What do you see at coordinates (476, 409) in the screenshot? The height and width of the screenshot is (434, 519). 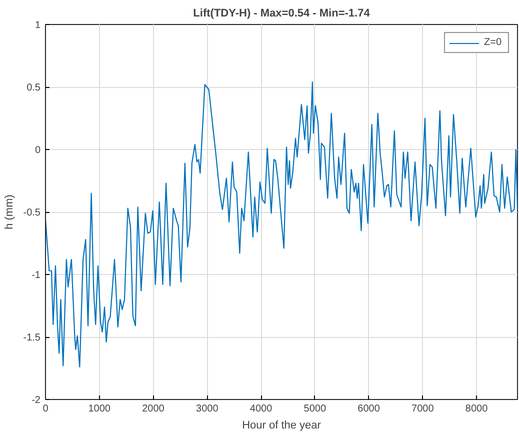 I see `x-tick-label: 8000` at bounding box center [476, 409].